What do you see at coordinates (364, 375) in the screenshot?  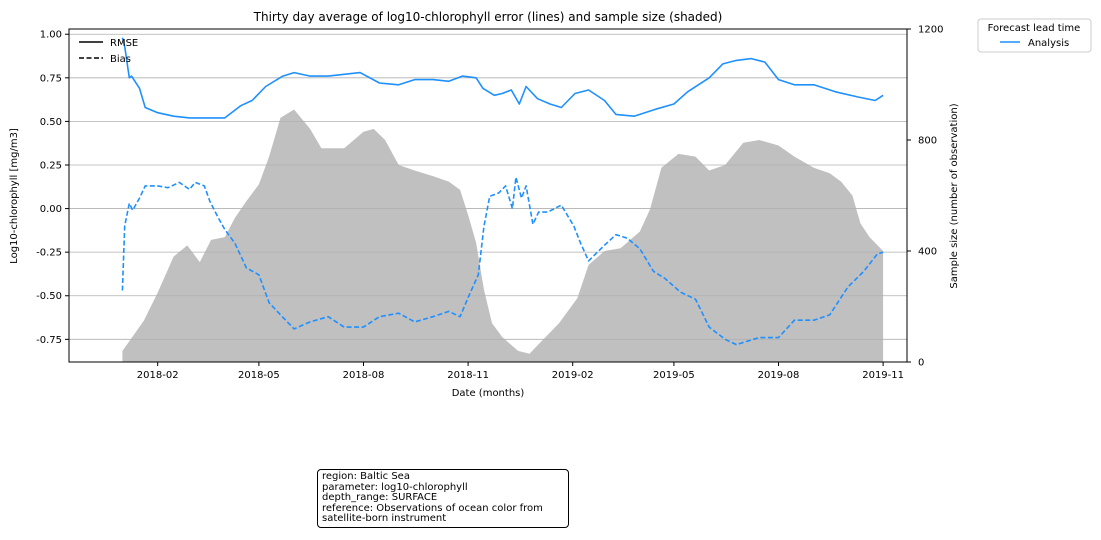 I see `x-tick-label-2: 2018-08` at bounding box center [364, 375].